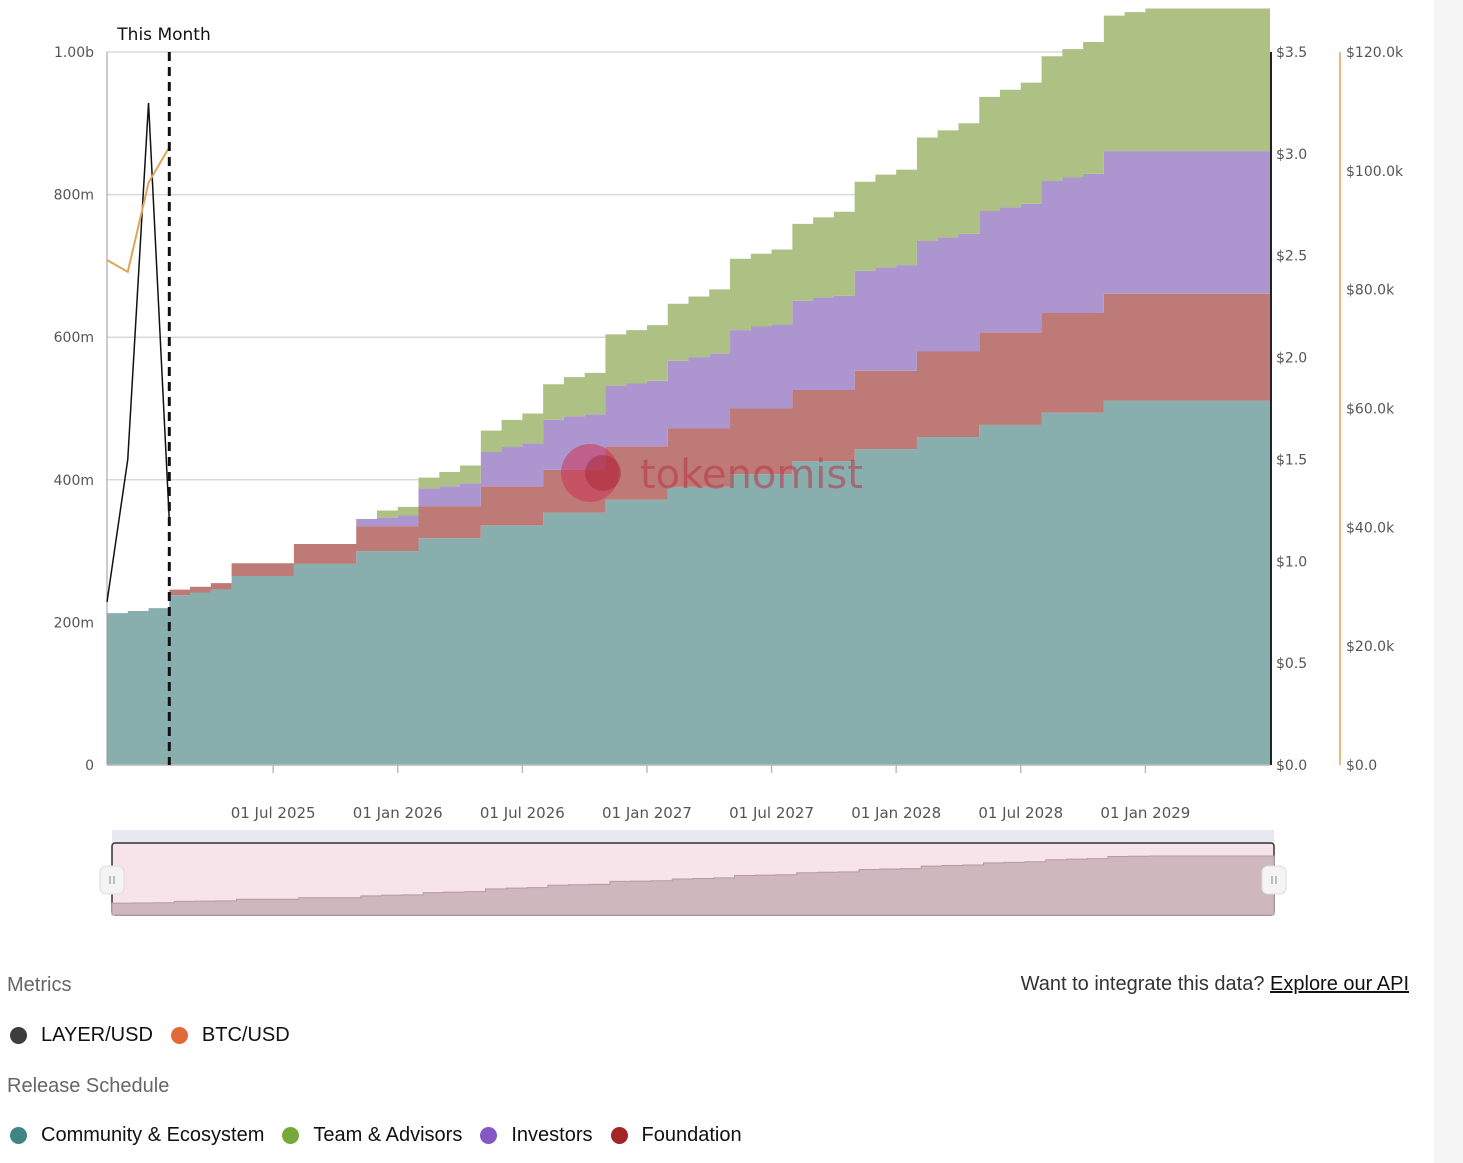 This screenshot has height=1163, width=1463. I want to click on watermark-logo-inner-icon, so click(603, 473).